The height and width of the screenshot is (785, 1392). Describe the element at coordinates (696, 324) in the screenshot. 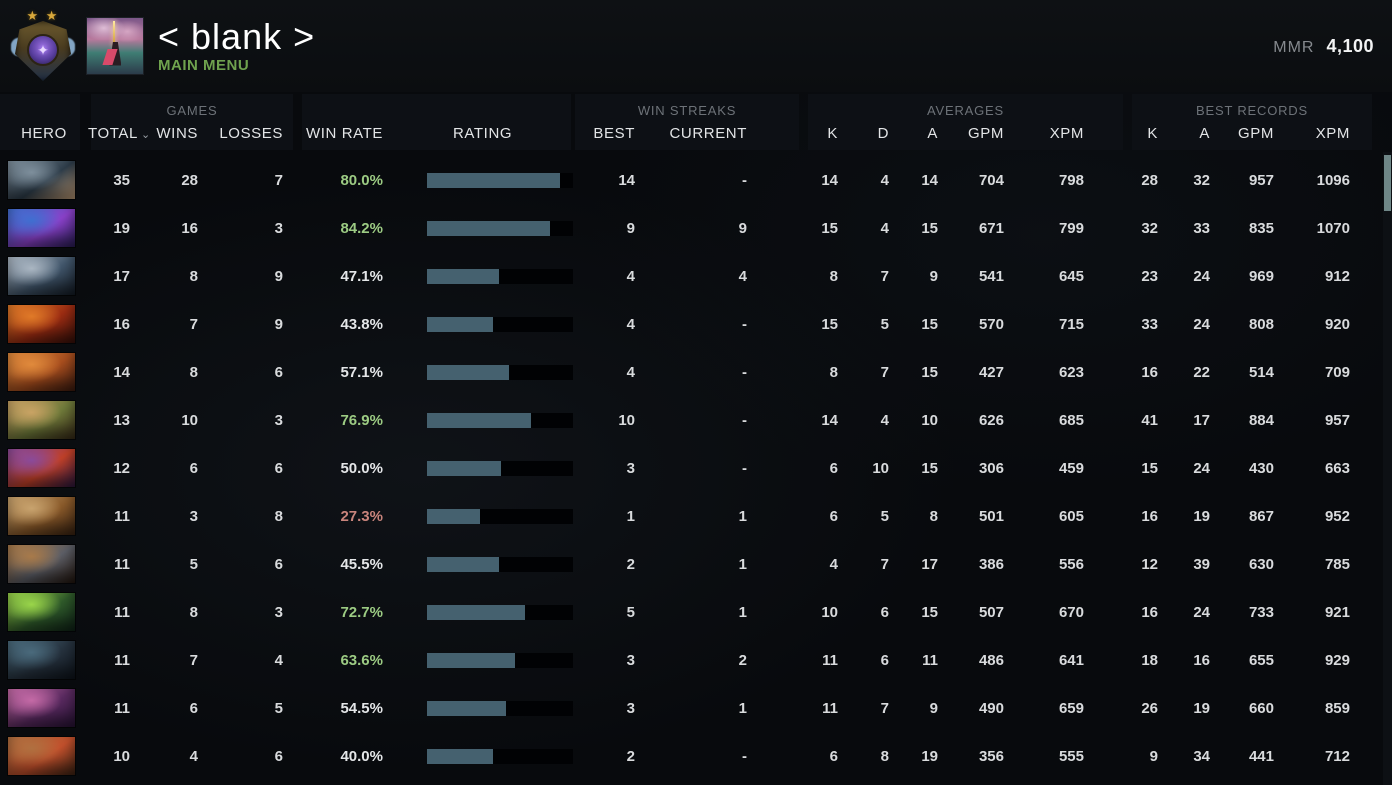

I see `table-row: 16 7 9 43.8% 4 - 15 5 15 570 715 33 24 808 920` at that location.